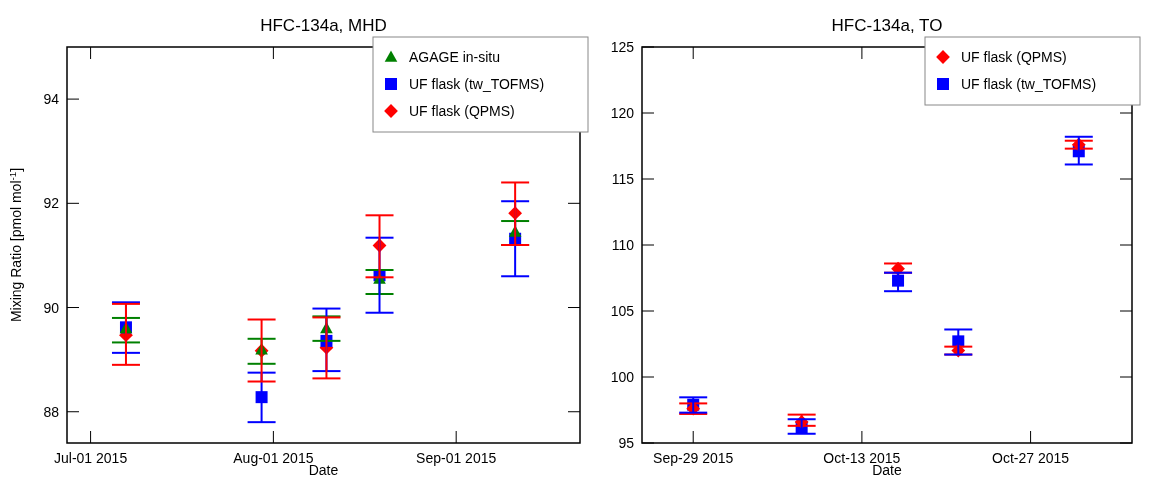 Image resolution: width=1150 pixels, height=481 pixels. I want to click on legend-label: AGAGE in-situ, so click(455, 57).